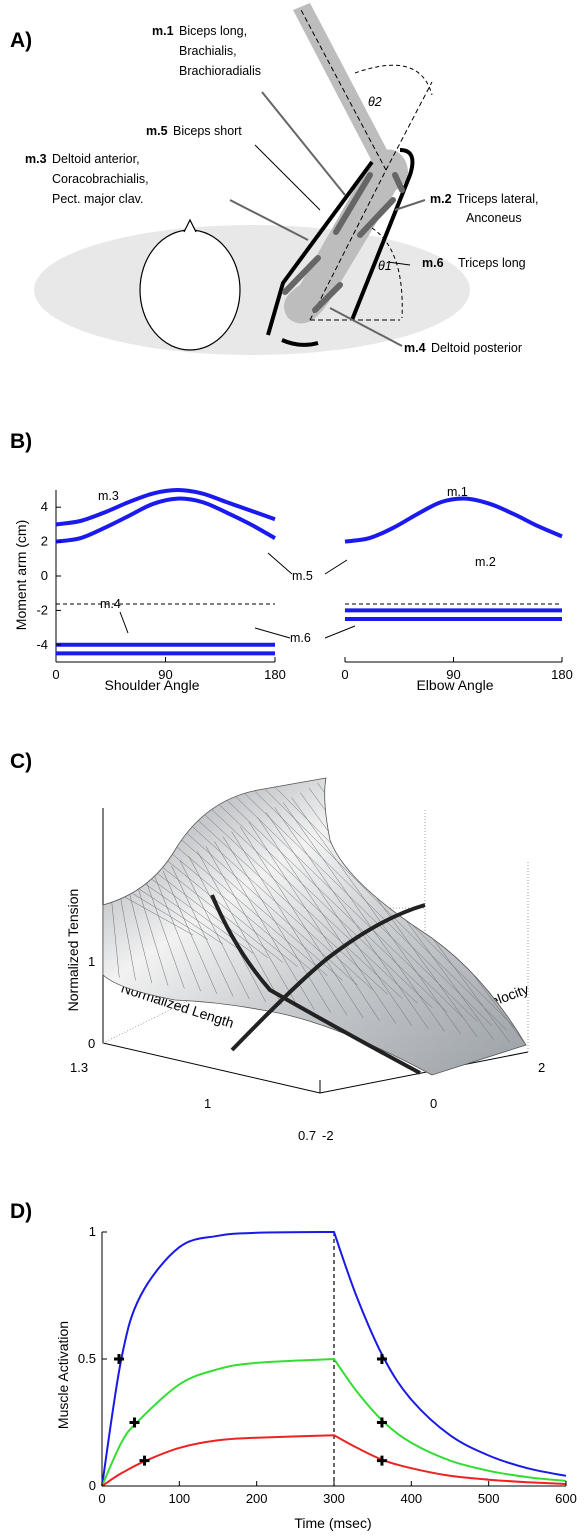  Describe the element at coordinates (334, 1498) in the screenshot. I see `d-xtick-label: 300` at that location.